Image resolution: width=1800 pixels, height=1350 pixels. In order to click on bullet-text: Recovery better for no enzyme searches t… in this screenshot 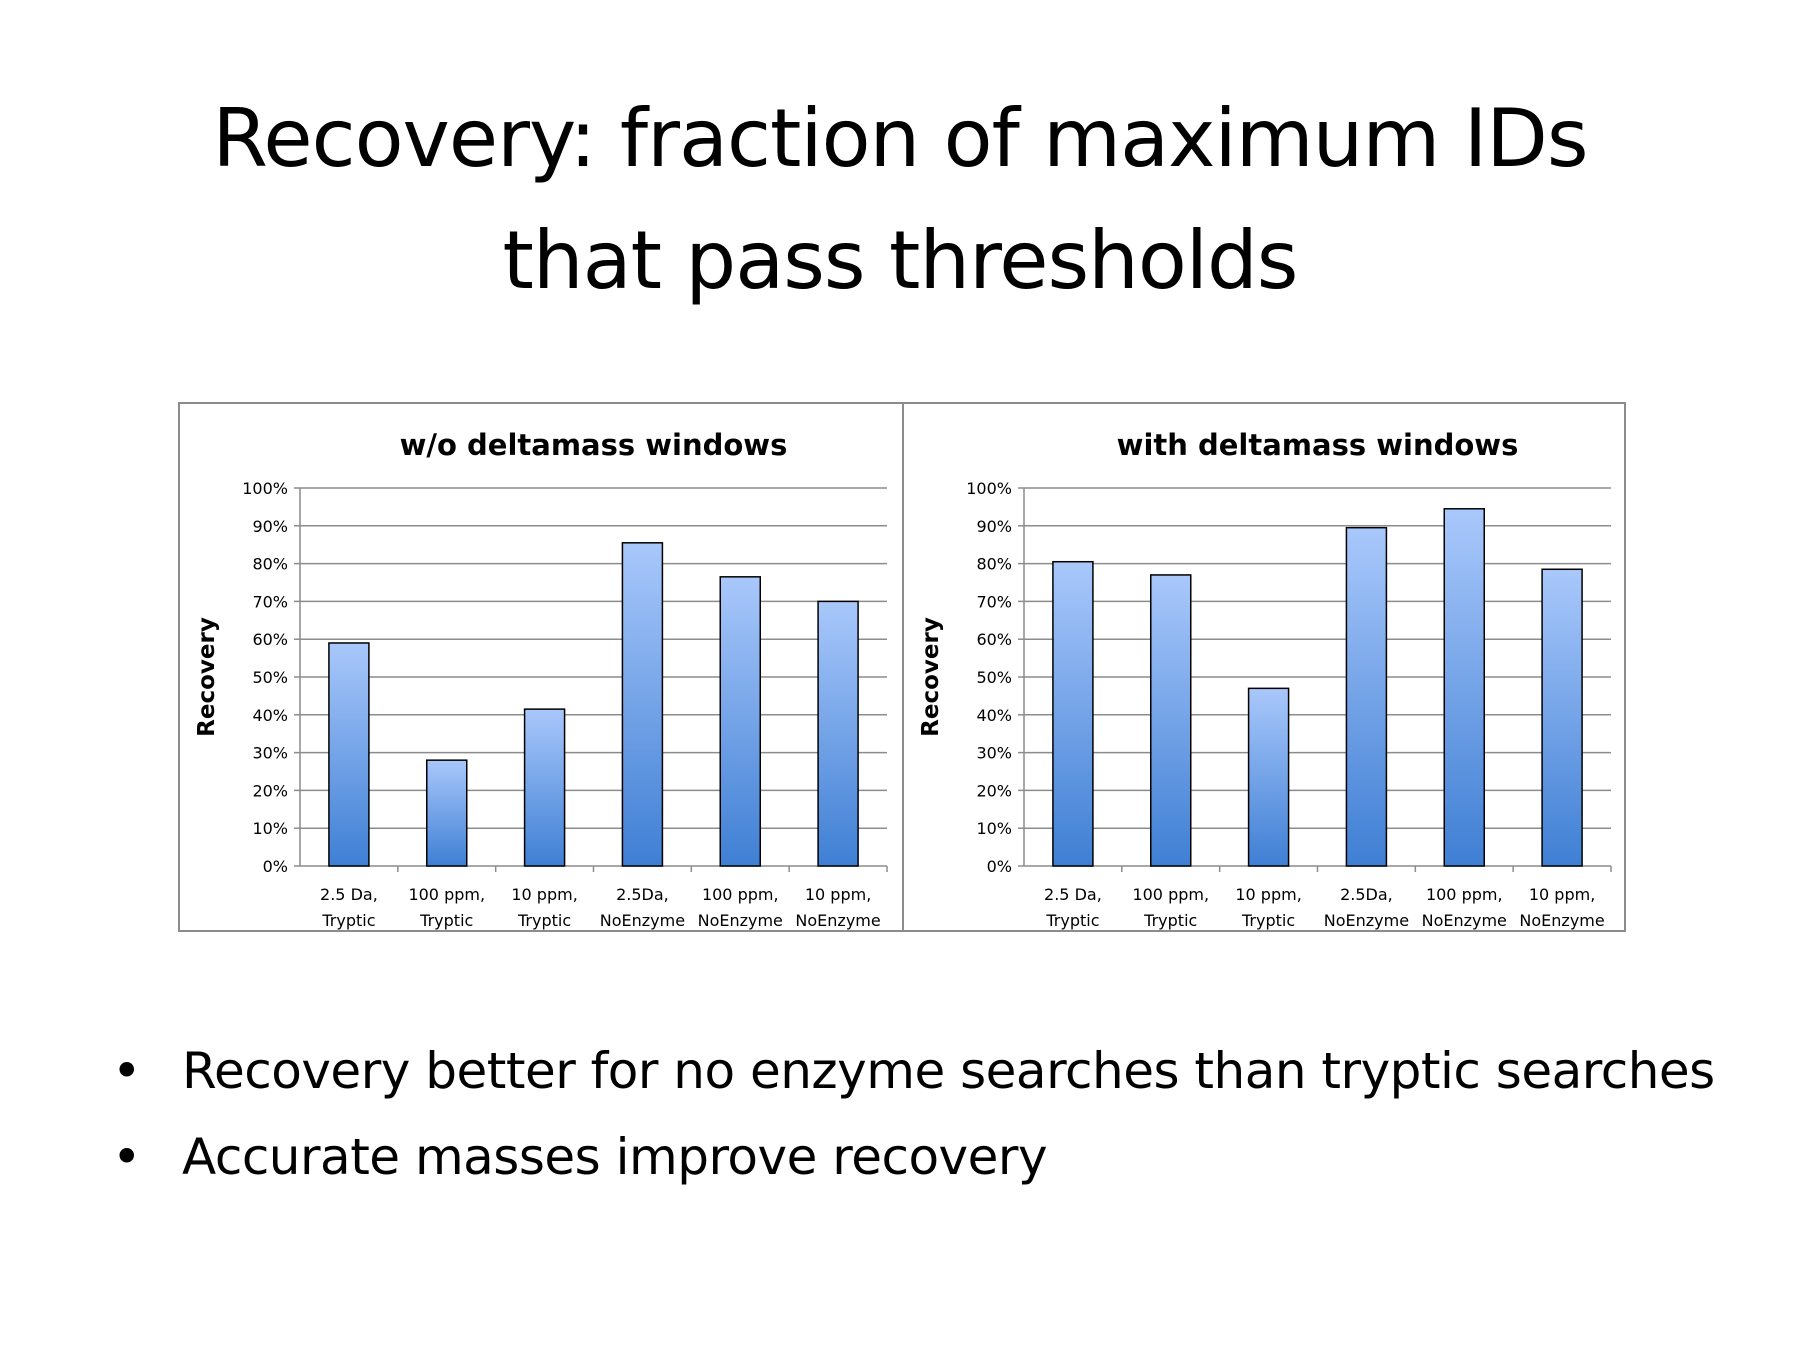, I will do `click(948, 1071)`.